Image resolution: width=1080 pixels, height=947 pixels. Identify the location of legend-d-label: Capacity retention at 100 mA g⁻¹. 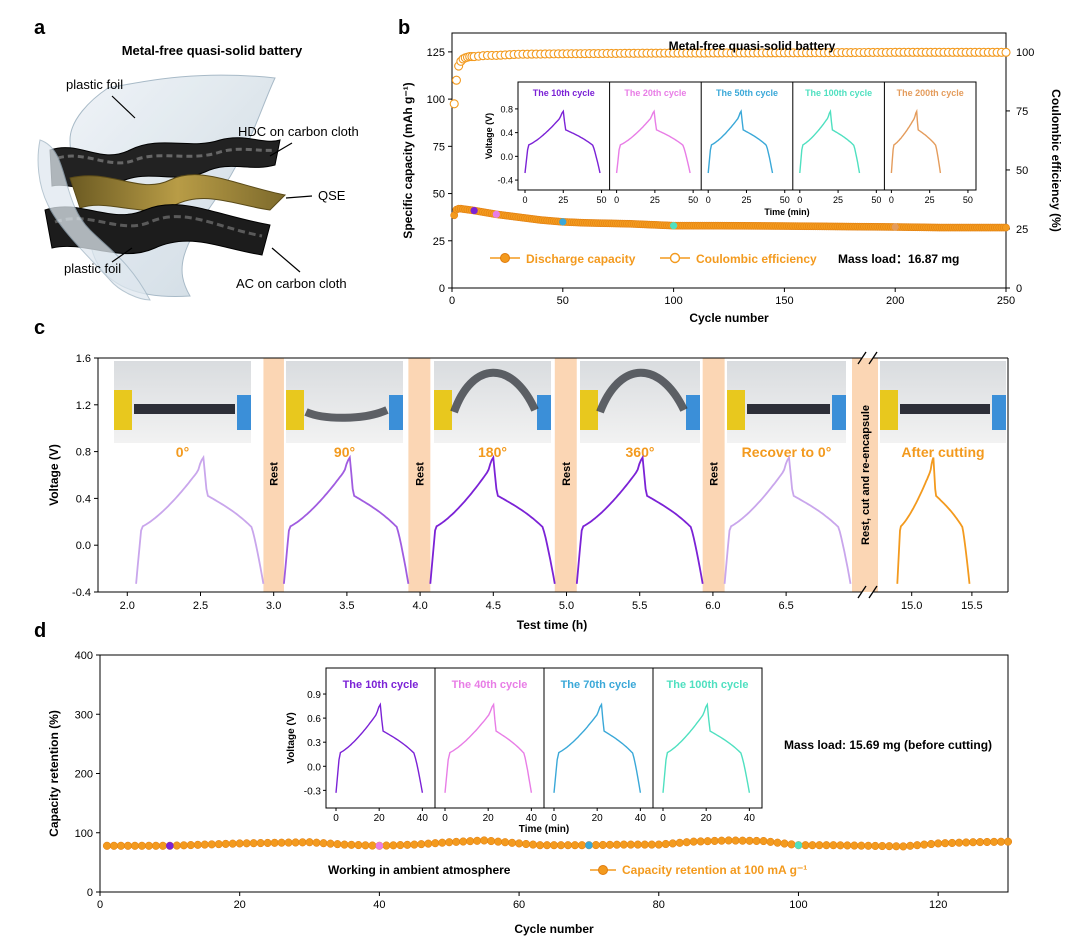
(714, 870).